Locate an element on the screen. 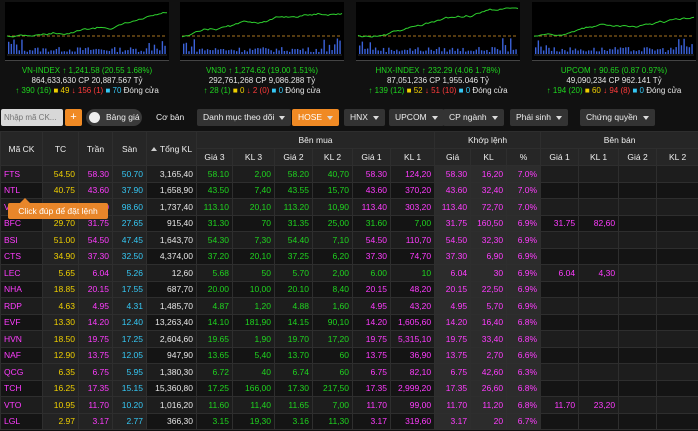 This screenshot has height=431, width=698. cell: 6.72 is located at coordinates (214, 372).